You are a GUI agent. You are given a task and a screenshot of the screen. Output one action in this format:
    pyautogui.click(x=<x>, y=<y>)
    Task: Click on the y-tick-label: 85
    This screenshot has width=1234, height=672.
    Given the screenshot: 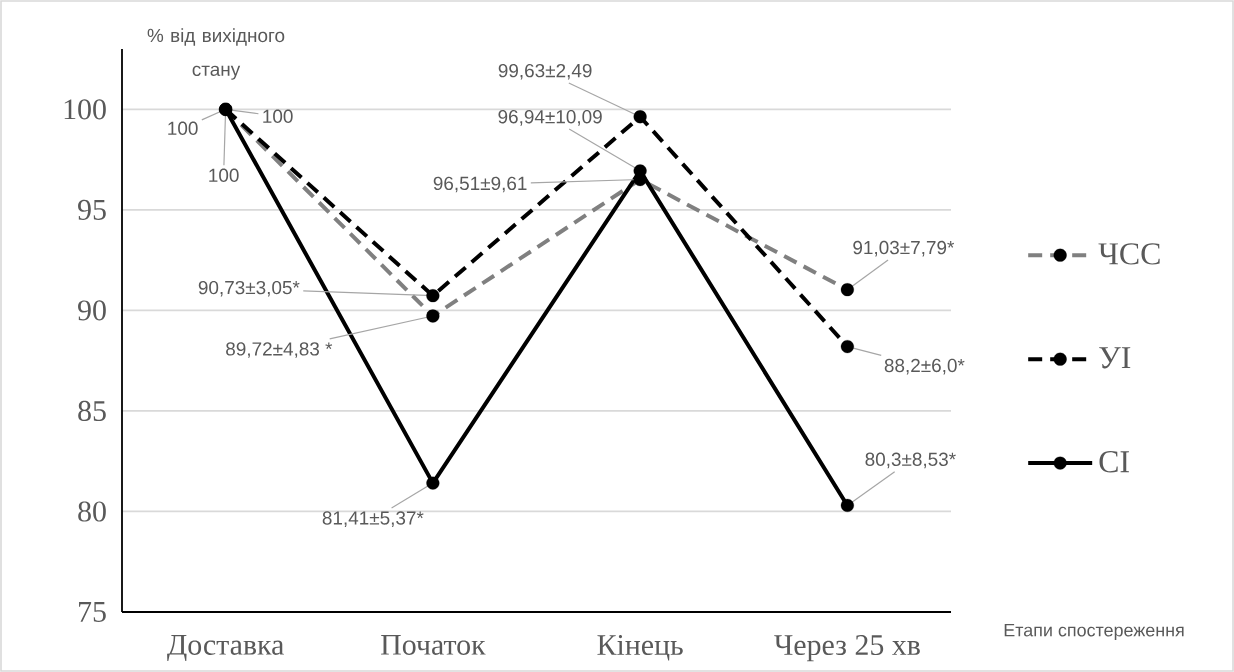 What is the action you would take?
    pyautogui.click(x=92, y=410)
    